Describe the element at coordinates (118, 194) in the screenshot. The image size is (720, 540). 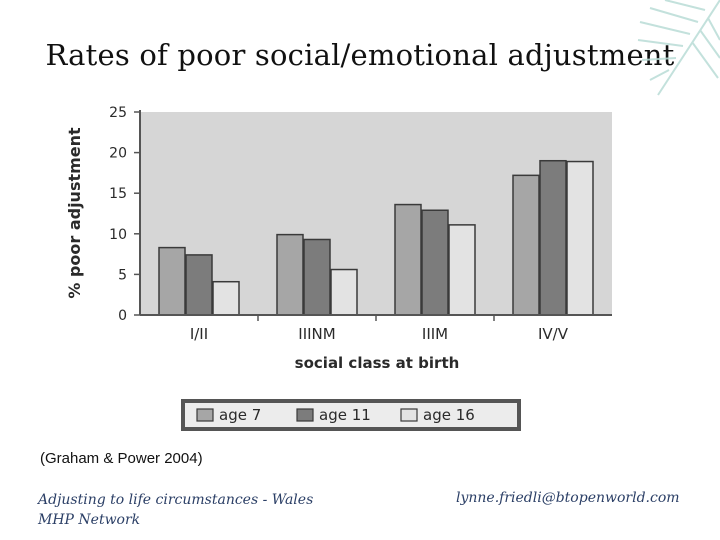
I see `y-tick-label: 15` at that location.